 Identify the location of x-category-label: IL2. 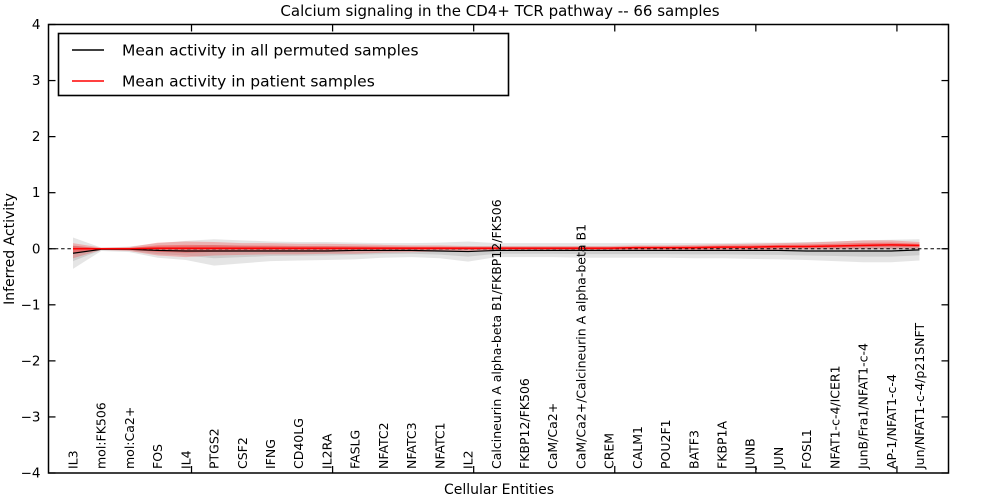
(468, 459).